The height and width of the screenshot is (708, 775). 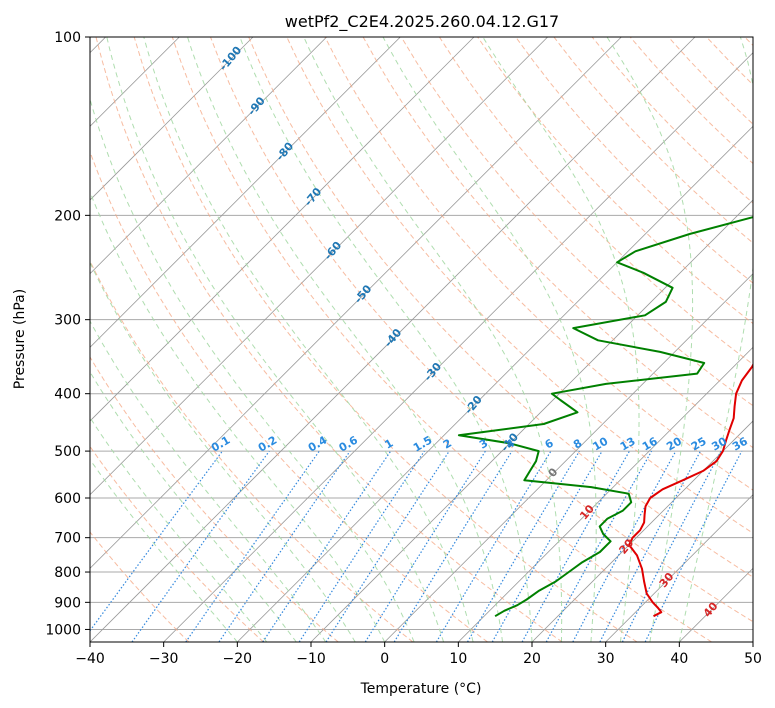 I want to click on y-tick-label: 400, so click(x=67, y=395).